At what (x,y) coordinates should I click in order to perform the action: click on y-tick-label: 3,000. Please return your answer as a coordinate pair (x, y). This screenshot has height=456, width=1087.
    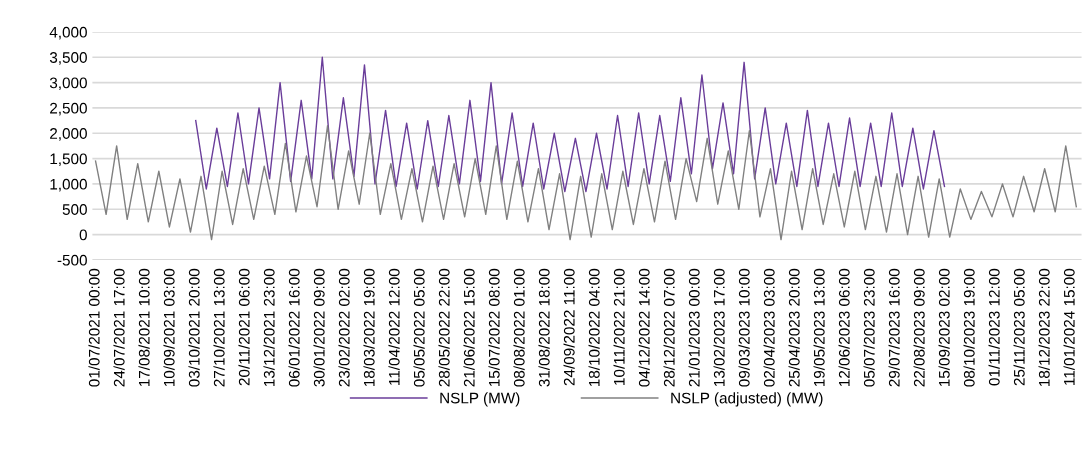
    Looking at the image, I should click on (68, 84).